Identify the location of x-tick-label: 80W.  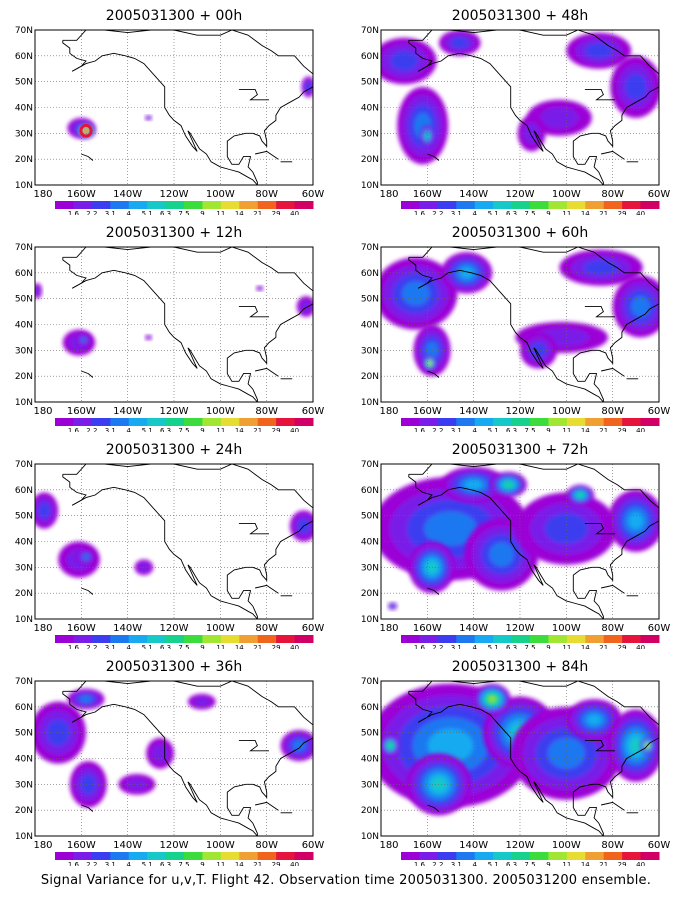
(266, 411).